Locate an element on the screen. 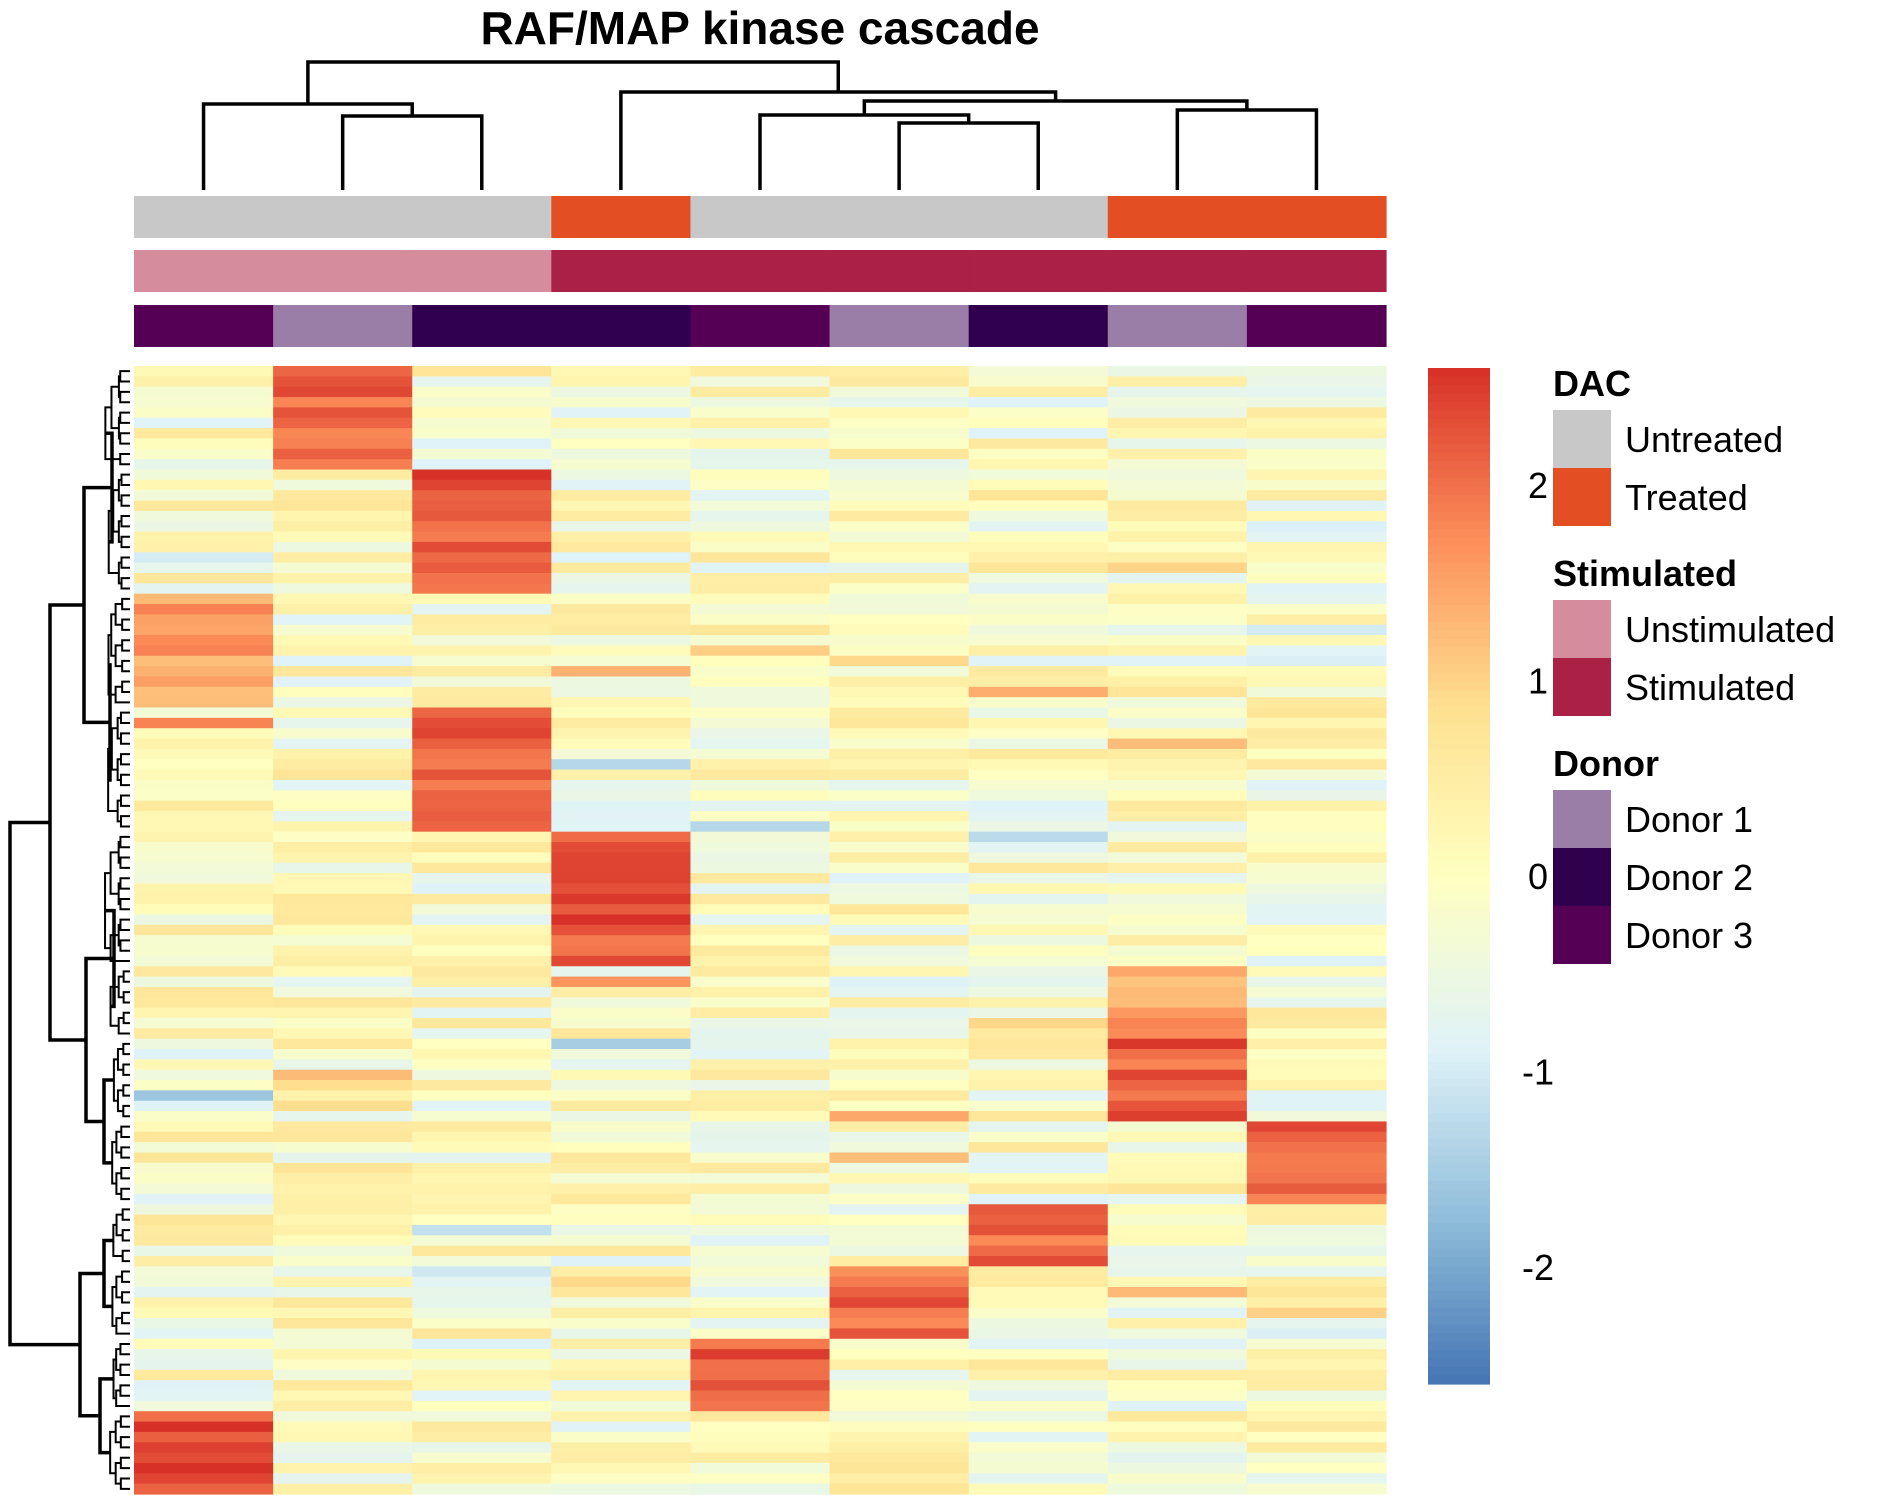 This screenshot has width=1889, height=1511. annotation-stimulated-cell is located at coordinates (760, 271).